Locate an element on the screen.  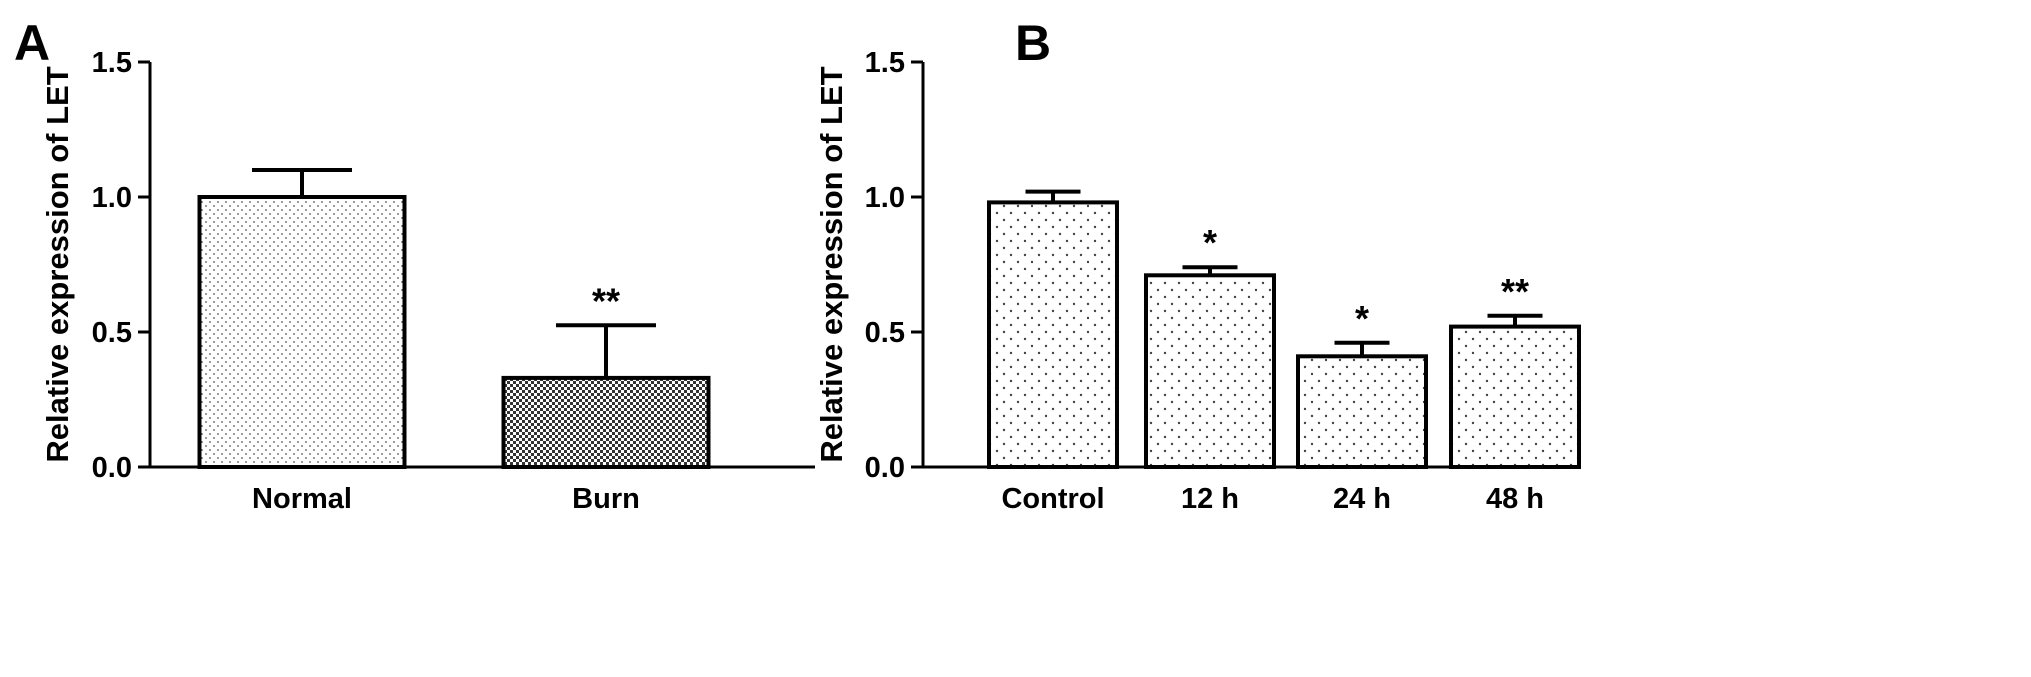
x-tick-label: 24 h is located at coordinates (1362, 499).